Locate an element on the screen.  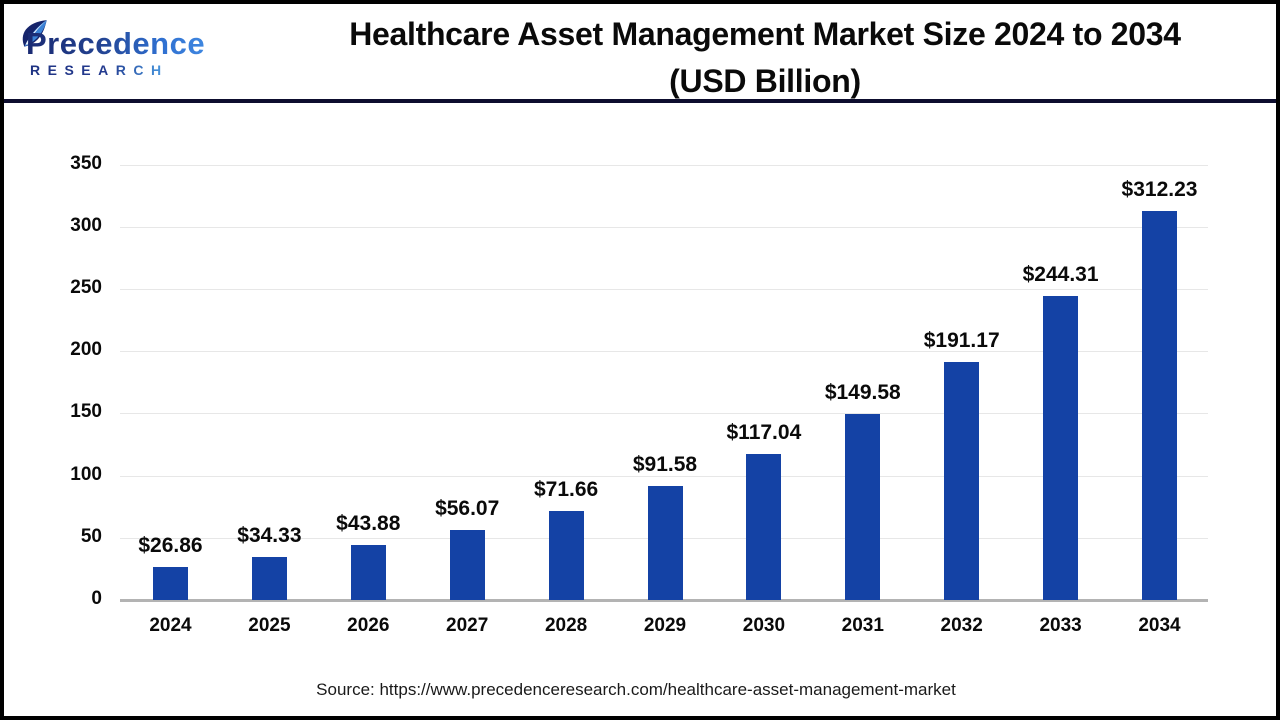
bar-value-label: $43.88 is located at coordinates (368, 524).